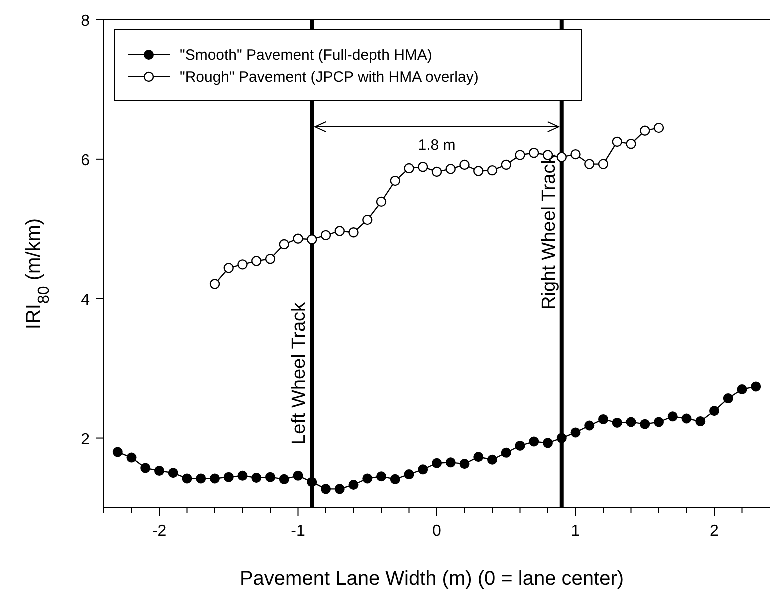  What do you see at coordinates (306, 55) in the screenshot?
I see `legend-label: "Smooth" Pavement (Full-depth HMA)` at bounding box center [306, 55].